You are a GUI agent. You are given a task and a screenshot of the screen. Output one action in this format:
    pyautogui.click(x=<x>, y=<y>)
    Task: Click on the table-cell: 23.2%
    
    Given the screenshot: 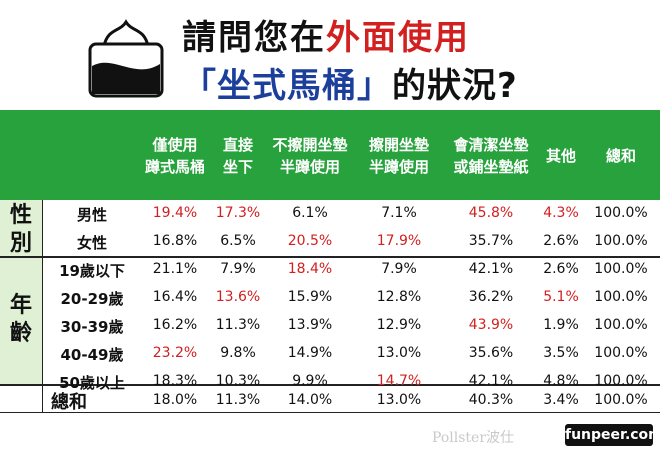 What is the action you would take?
    pyautogui.click(x=175, y=353)
    